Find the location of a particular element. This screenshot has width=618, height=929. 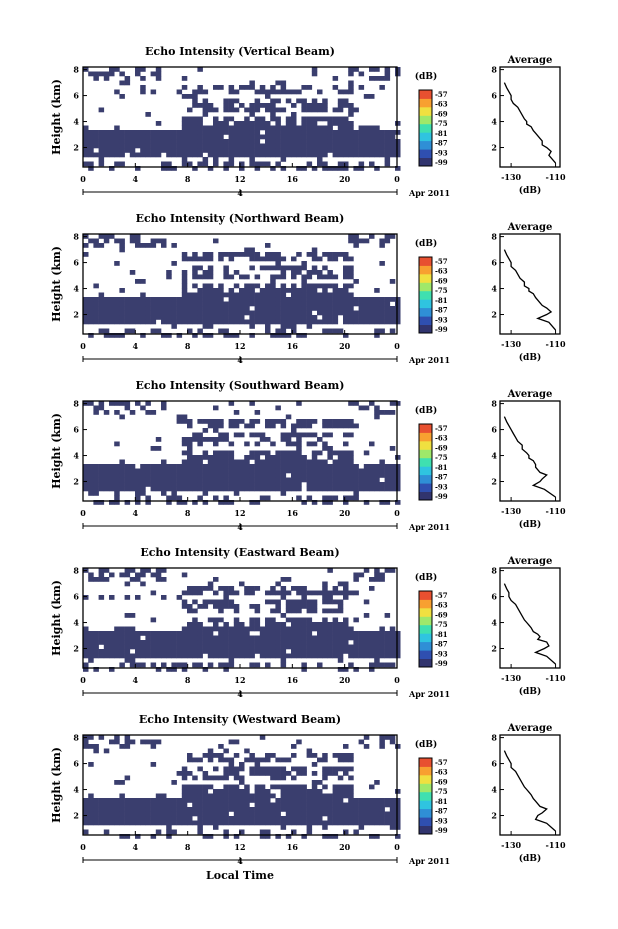

colorbar-label: -63 is located at coordinates (441, 438).